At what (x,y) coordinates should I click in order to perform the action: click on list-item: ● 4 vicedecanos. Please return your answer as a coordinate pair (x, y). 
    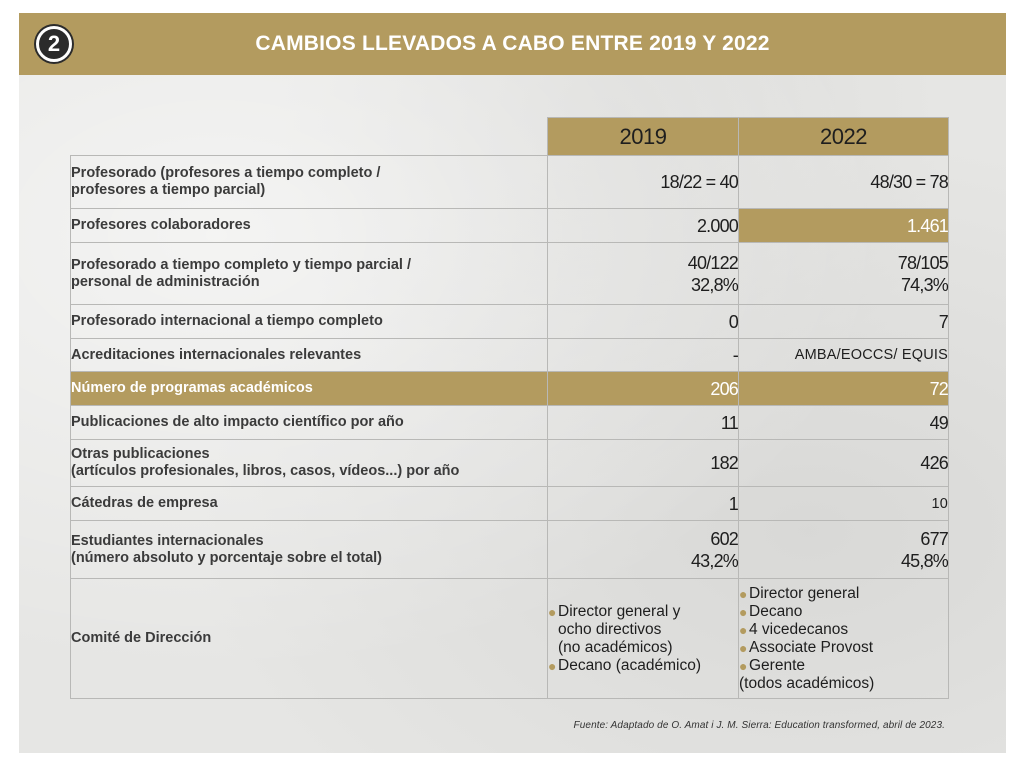
    Looking at the image, I should click on (794, 629).